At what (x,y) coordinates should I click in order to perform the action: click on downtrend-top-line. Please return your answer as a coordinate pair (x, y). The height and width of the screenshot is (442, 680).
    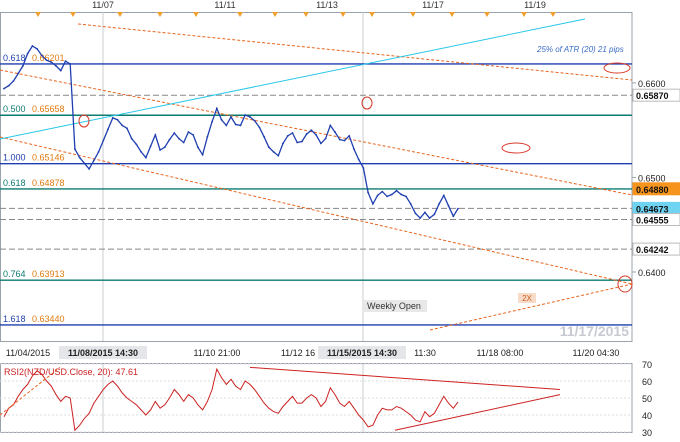
    Looking at the image, I should click on (355, 52).